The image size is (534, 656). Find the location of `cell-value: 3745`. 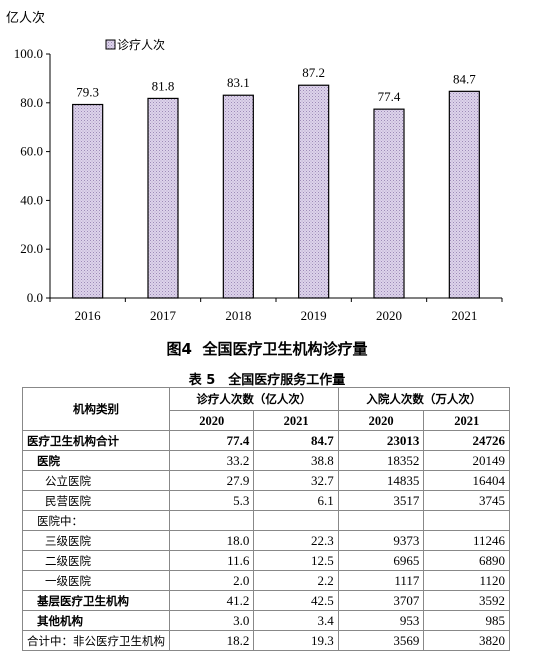

cell-value: 3745 is located at coordinates (466, 500).